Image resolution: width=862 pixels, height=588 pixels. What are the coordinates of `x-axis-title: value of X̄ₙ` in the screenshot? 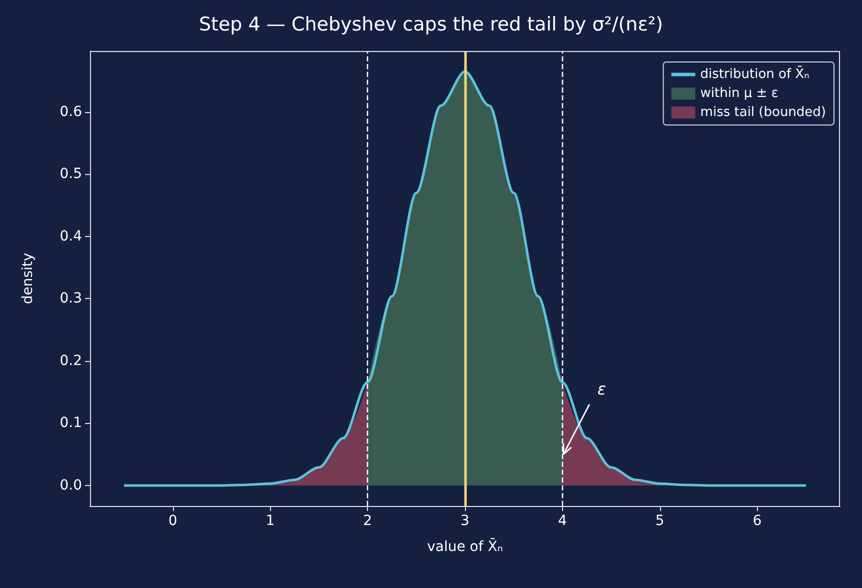 It's located at (465, 546).